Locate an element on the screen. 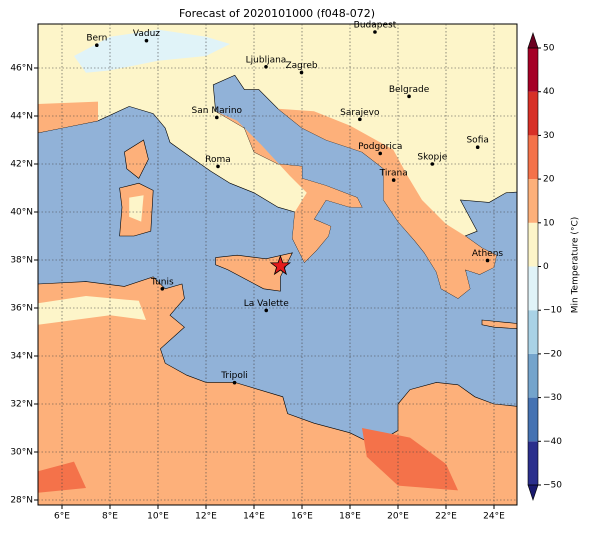 The height and width of the screenshot is (533, 592). city-label: Budapest is located at coordinates (375, 26).